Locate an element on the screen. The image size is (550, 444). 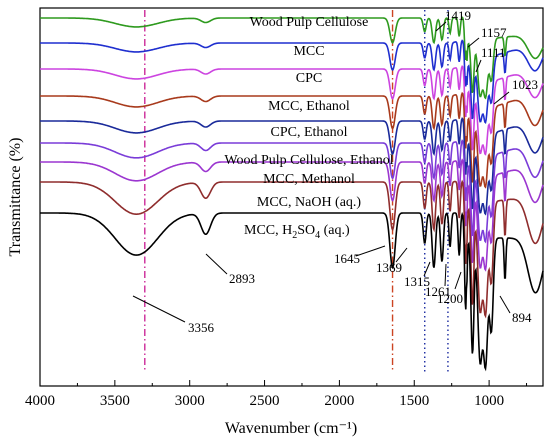
series-label-part: 4 is located at coordinates (317, 235).